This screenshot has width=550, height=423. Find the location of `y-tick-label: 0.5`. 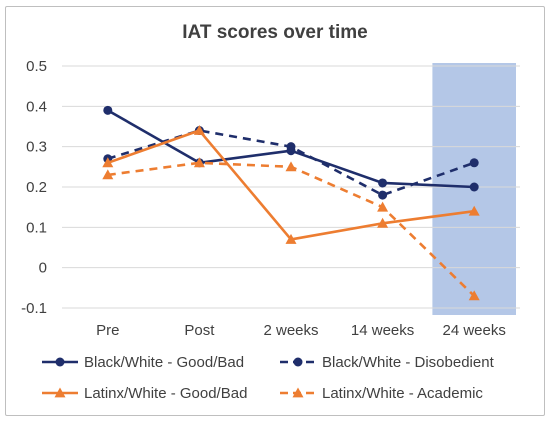

y-tick-label: 0.5 is located at coordinates (36, 66).